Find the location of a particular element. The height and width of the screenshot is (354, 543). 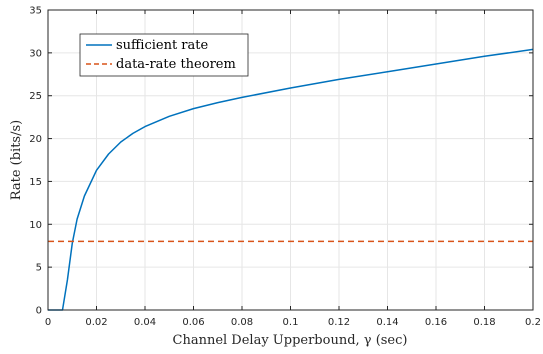

y-axis-label: Rate (bits/s) is located at coordinates (16, 160).